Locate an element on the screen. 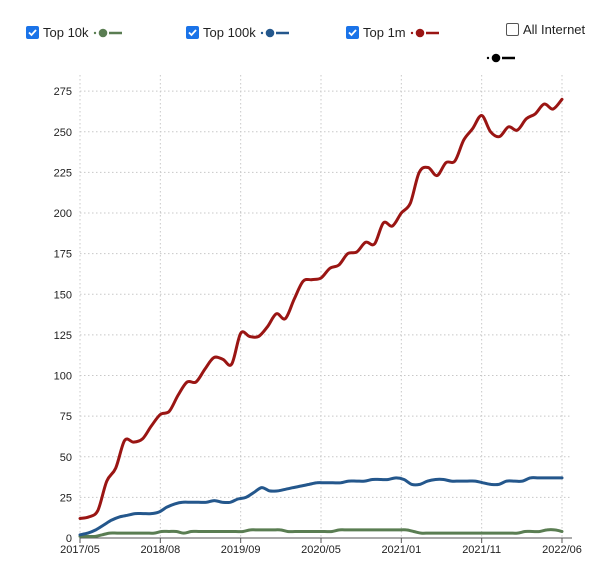 The width and height of the screenshot is (612, 571). top-10k-checkbox is located at coordinates (32, 32).